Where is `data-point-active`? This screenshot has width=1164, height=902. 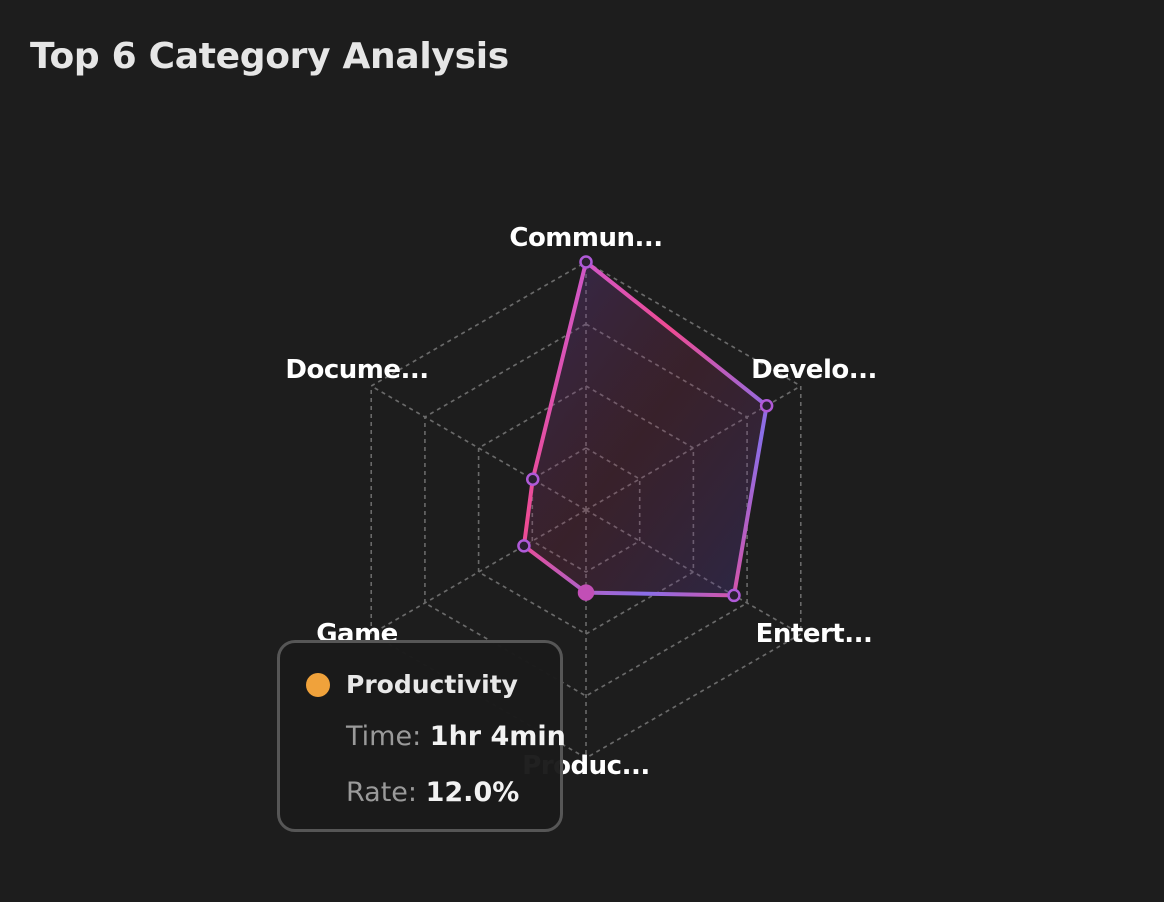
data-point-active is located at coordinates (586, 592).